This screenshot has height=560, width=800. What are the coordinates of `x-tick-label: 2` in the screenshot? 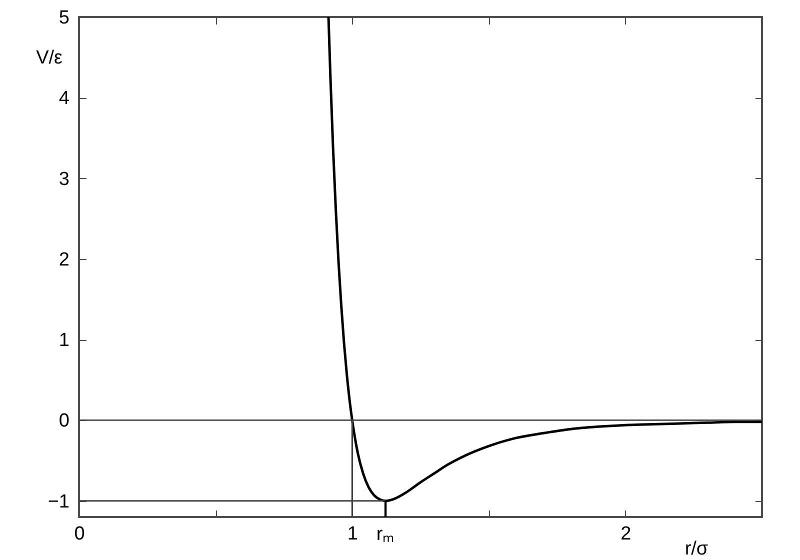 It's located at (626, 534).